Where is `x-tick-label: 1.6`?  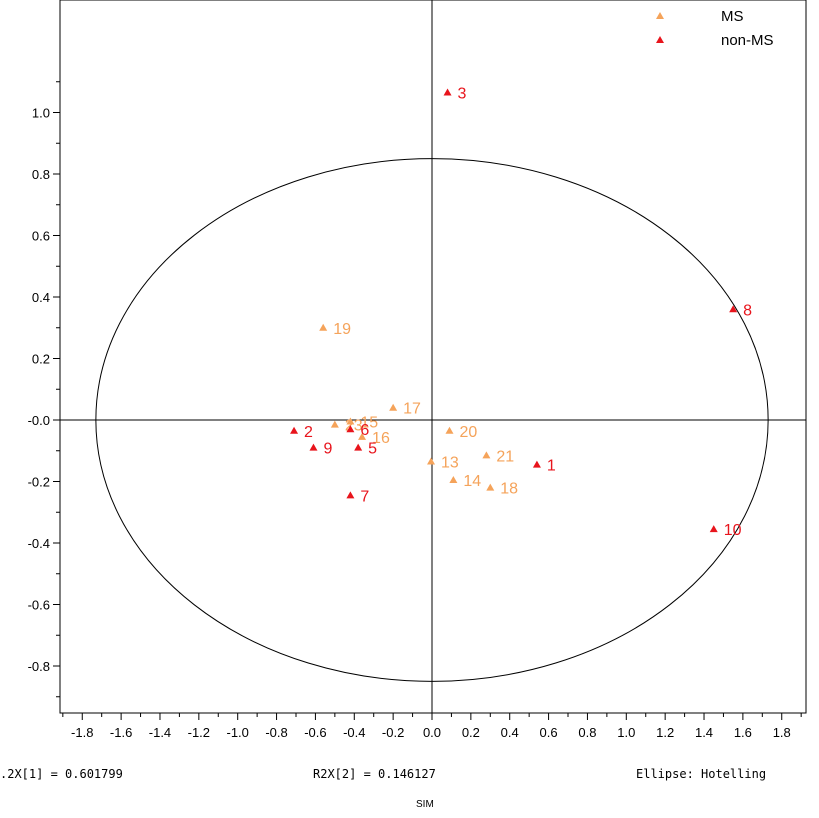
x-tick-label: 1.6 is located at coordinates (743, 732).